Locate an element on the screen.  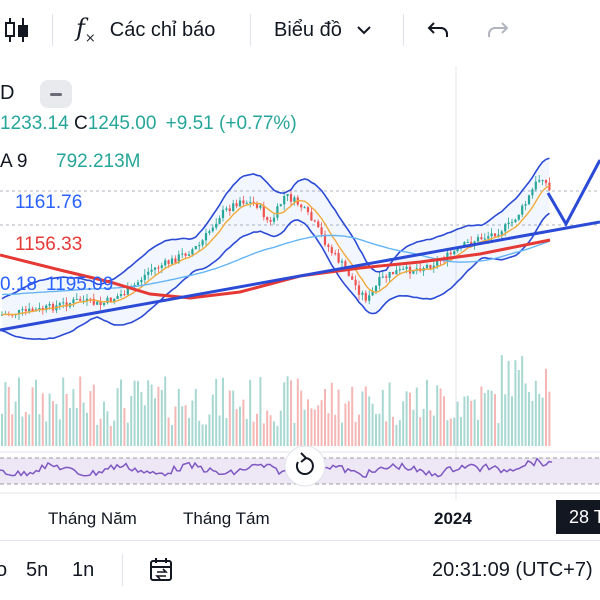
reset-icon is located at coordinates (304, 466).